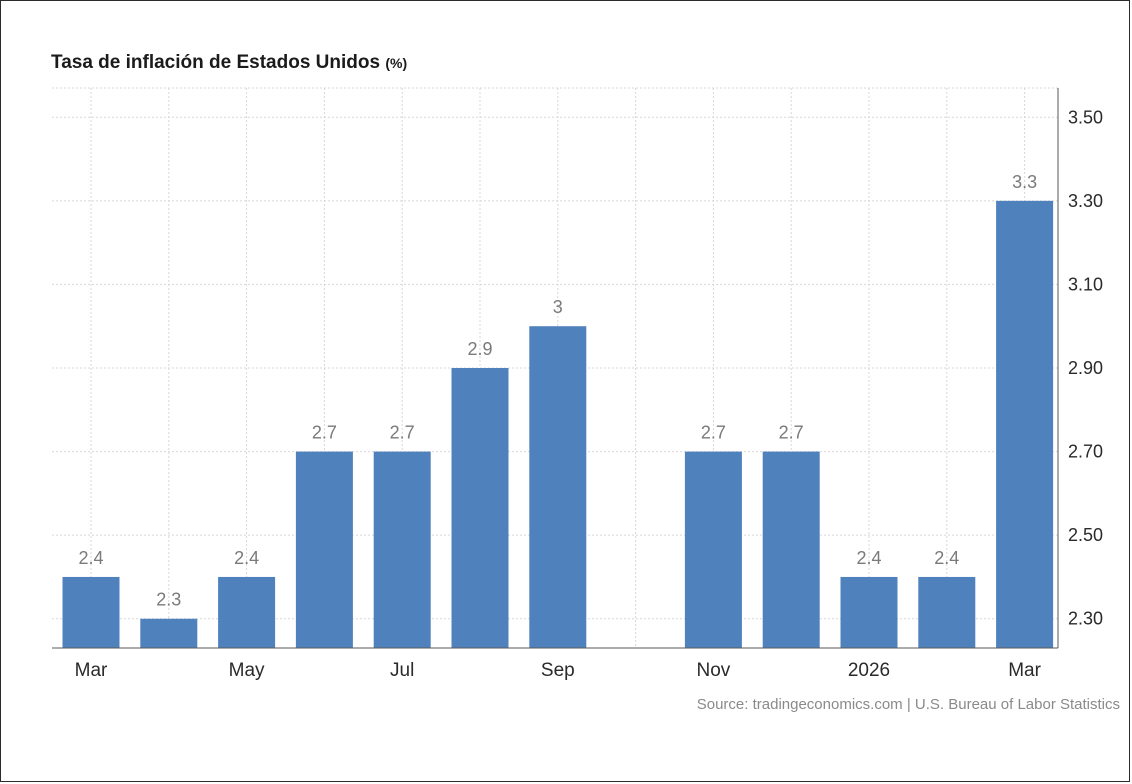  Describe the element at coordinates (1085, 535) in the screenshot. I see `y-tick-label: 2.50` at that location.